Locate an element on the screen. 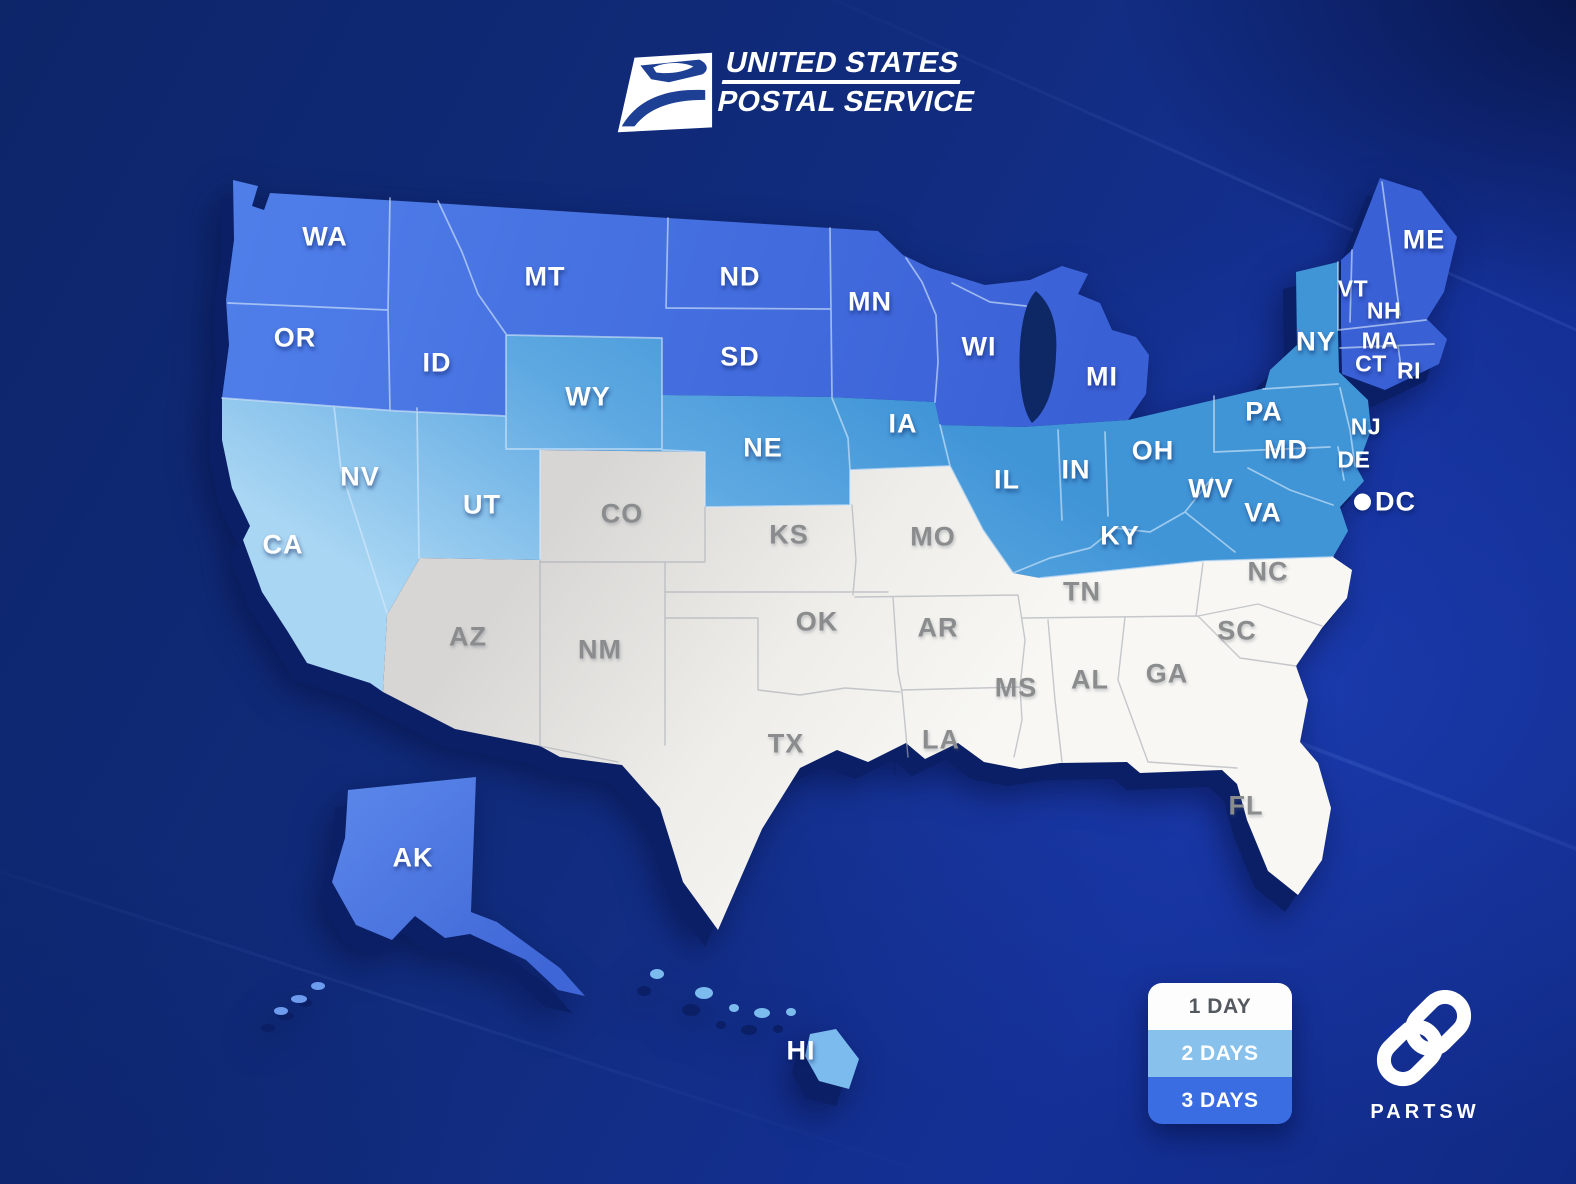 The height and width of the screenshot is (1184, 1576). state-label-or: OR is located at coordinates (295, 337).